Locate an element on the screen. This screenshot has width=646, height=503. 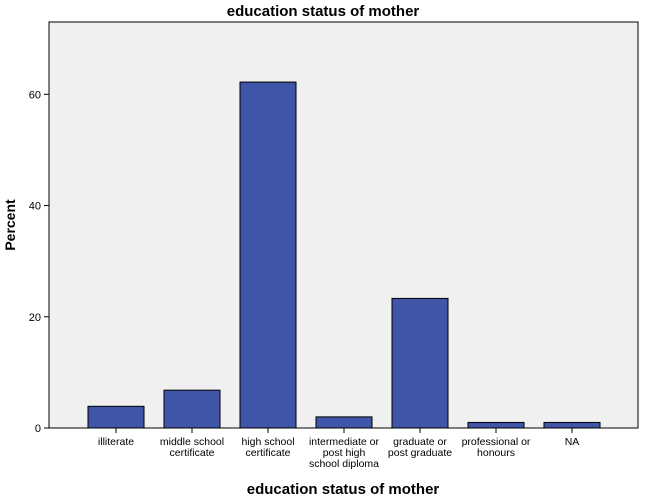
x-tick-label-2-line-1: certificate is located at coordinates (268, 453).